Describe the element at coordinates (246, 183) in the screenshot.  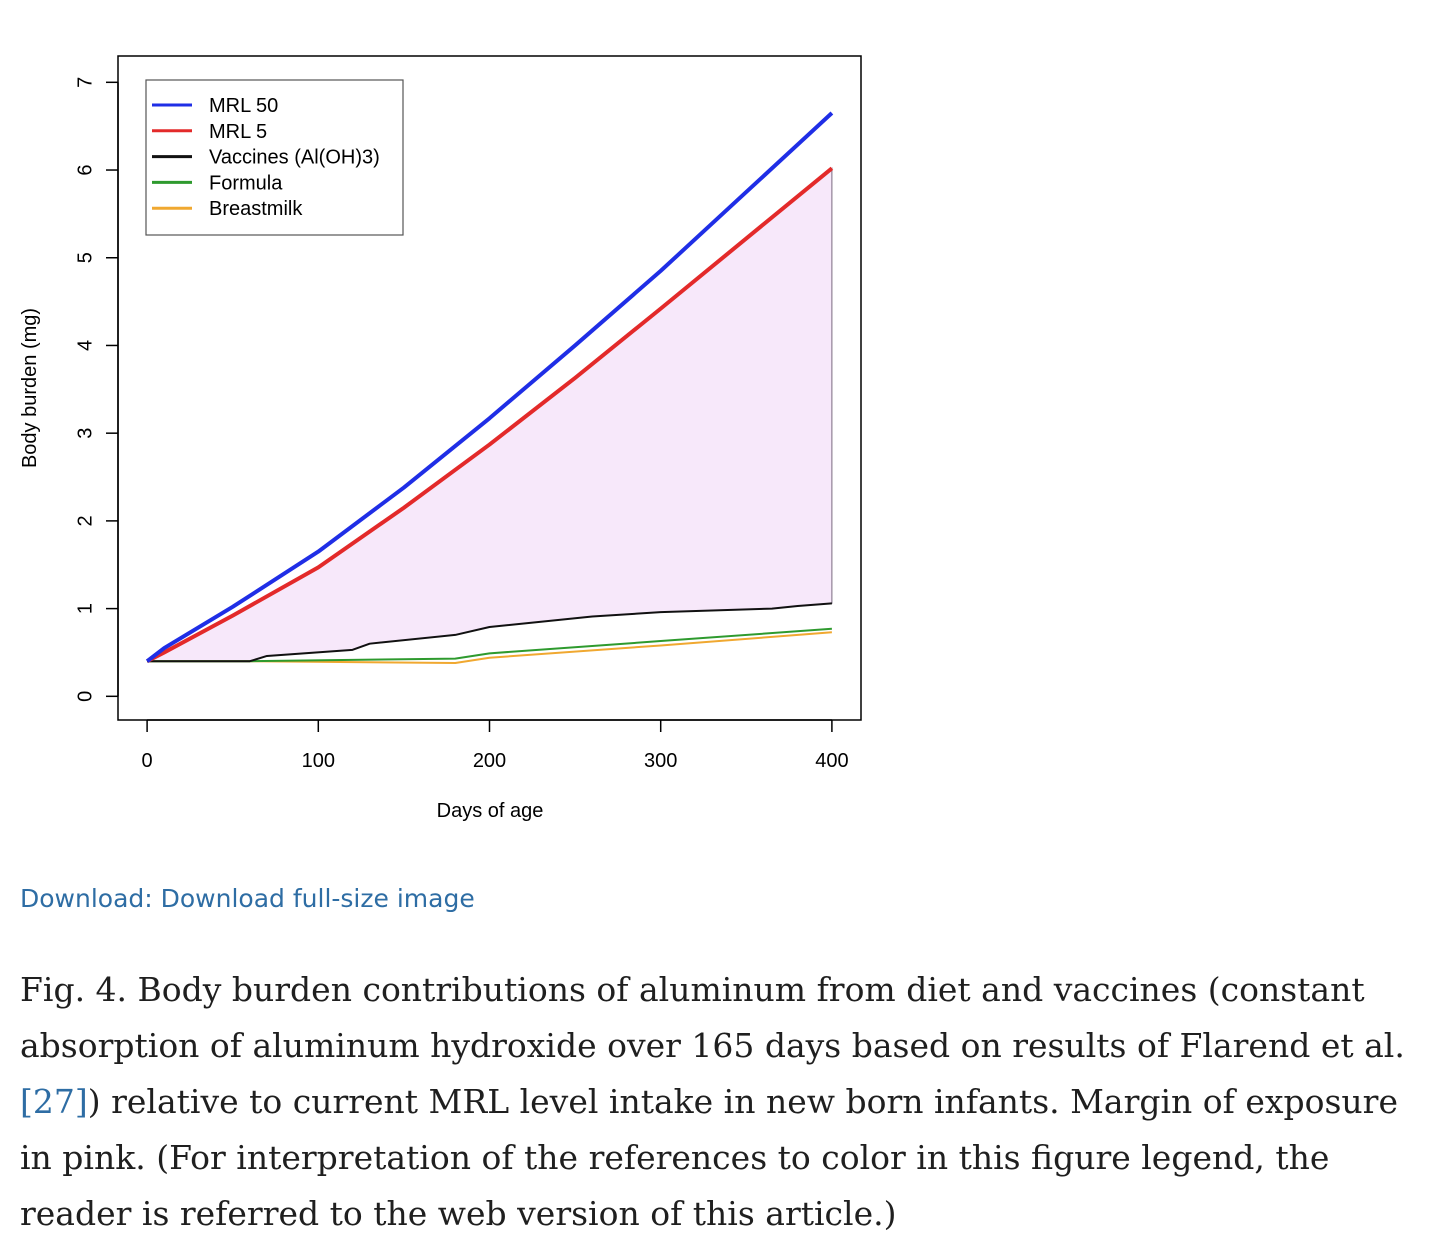
I see `legend-label-formula: Formula` at that location.